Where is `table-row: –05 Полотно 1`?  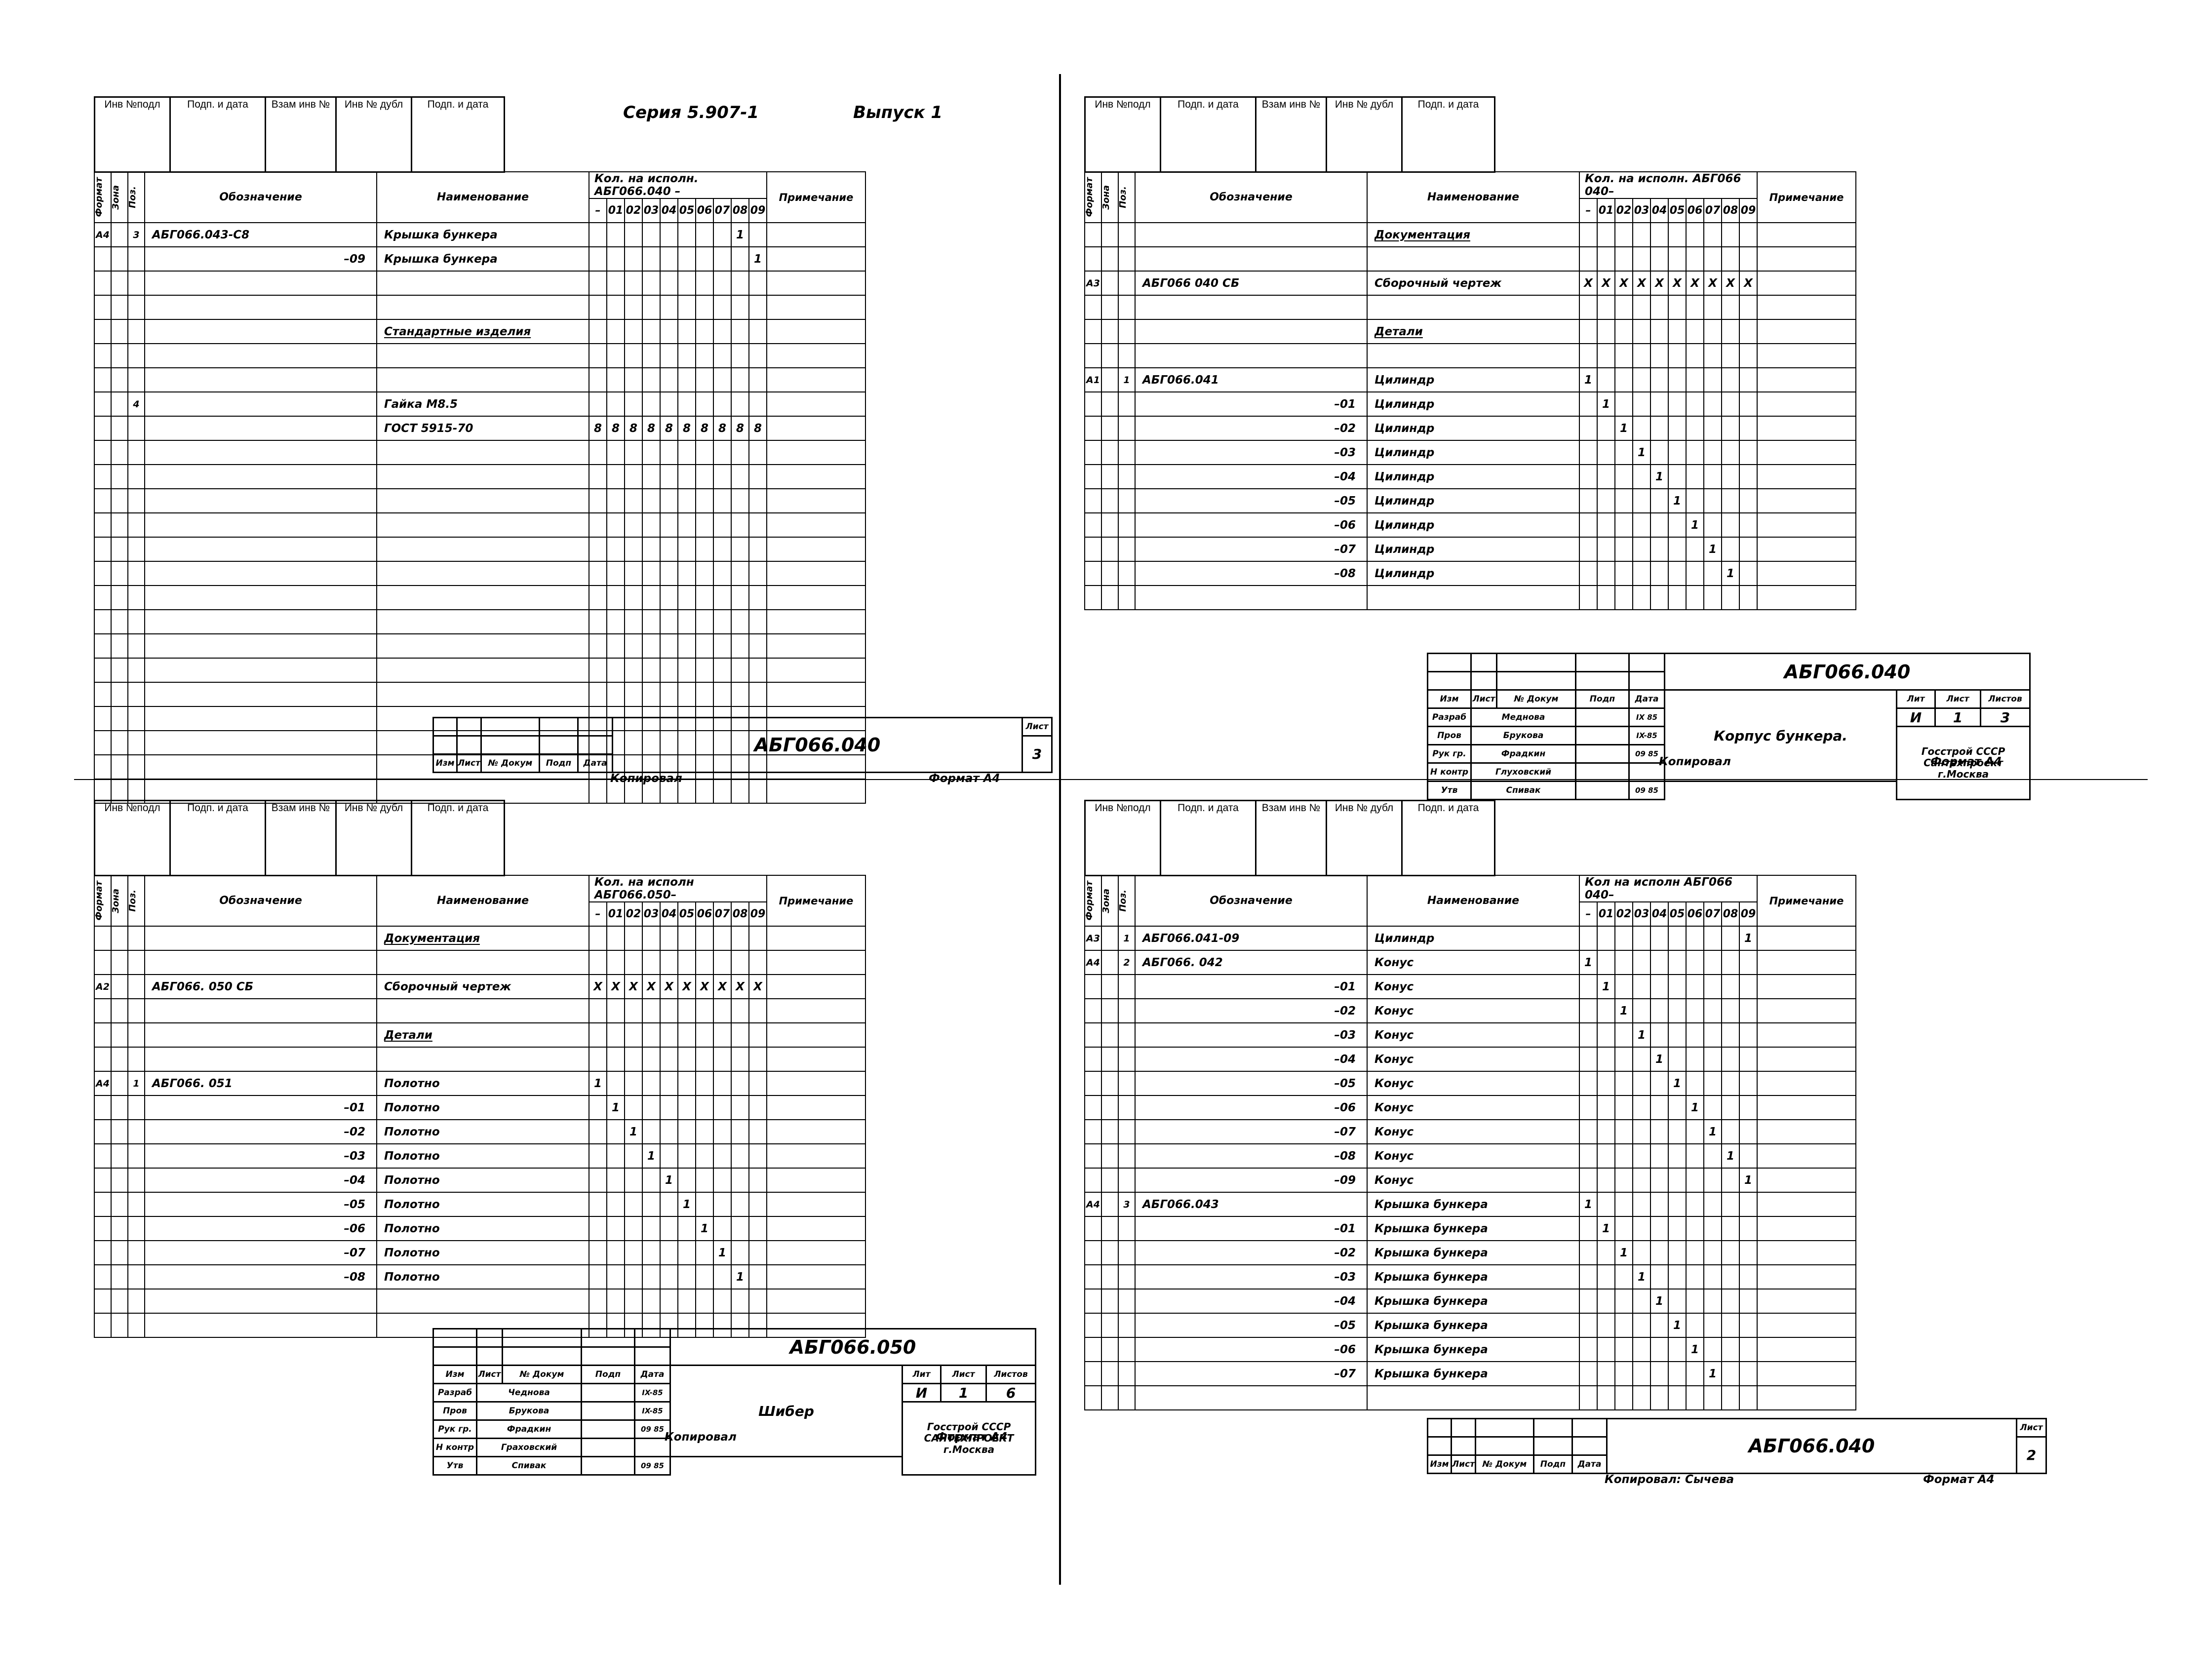
table-row: –05 Полотно 1 is located at coordinates (480, 1204).